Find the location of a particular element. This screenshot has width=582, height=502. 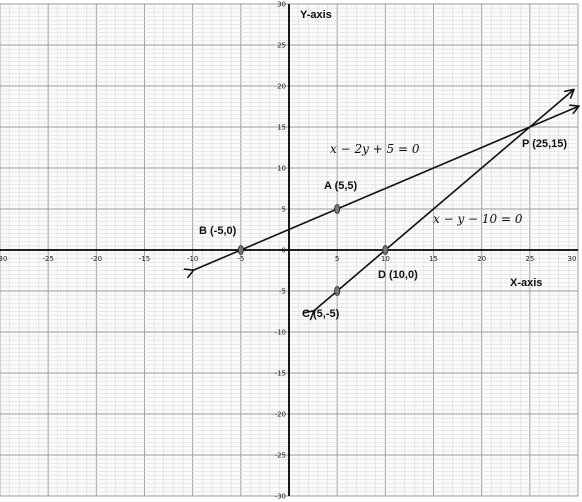

y-tick-label: 30 is located at coordinates (281, 5).